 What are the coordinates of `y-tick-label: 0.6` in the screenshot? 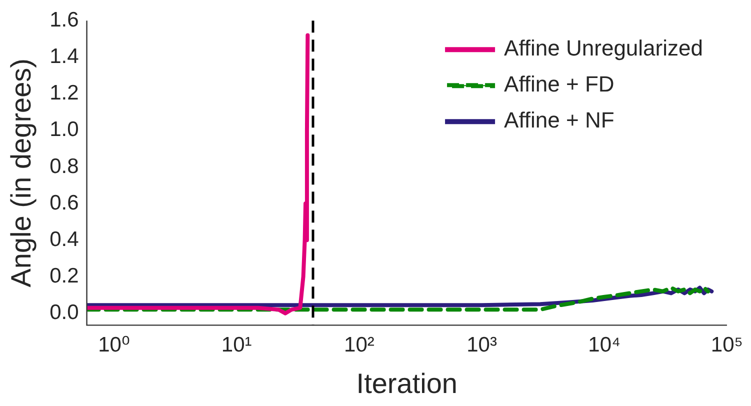 It's located at (64, 202).